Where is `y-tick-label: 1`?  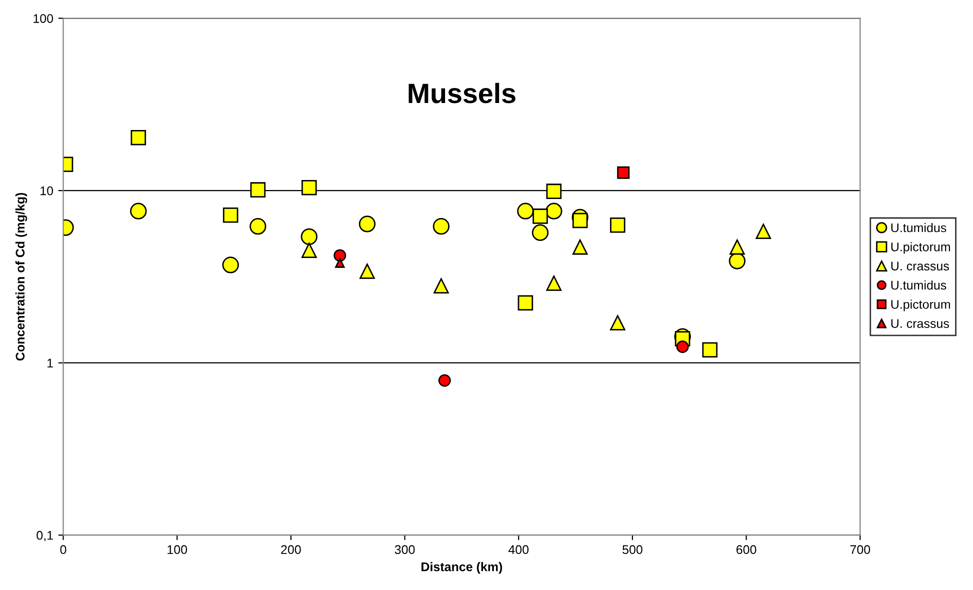
y-tick-label: 1 is located at coordinates (50, 363).